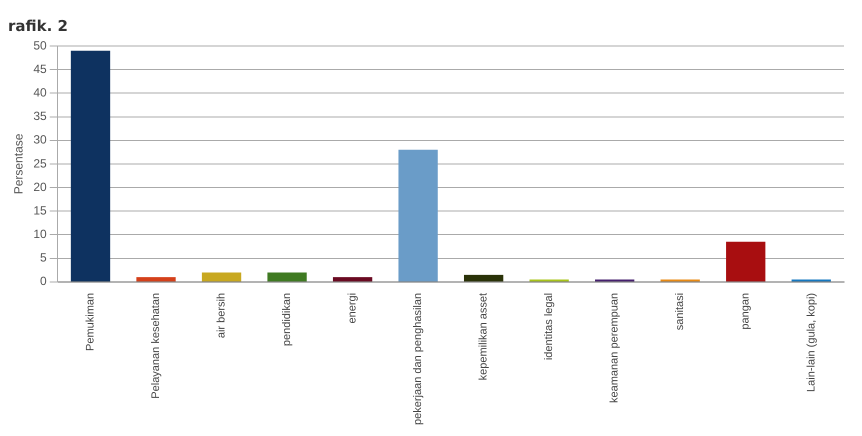 The image size is (862, 436). Describe the element at coordinates (40, 139) in the screenshot. I see `y-tick-label: 30` at that location.